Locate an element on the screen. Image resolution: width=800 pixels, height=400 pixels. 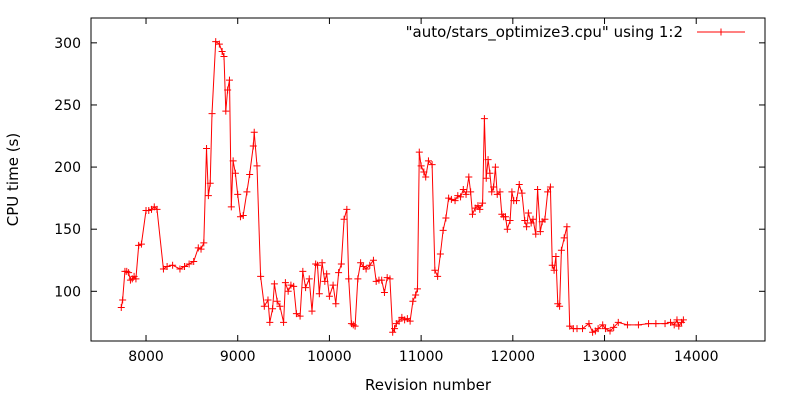
legend-marker-sample is located at coordinates (721, 32).